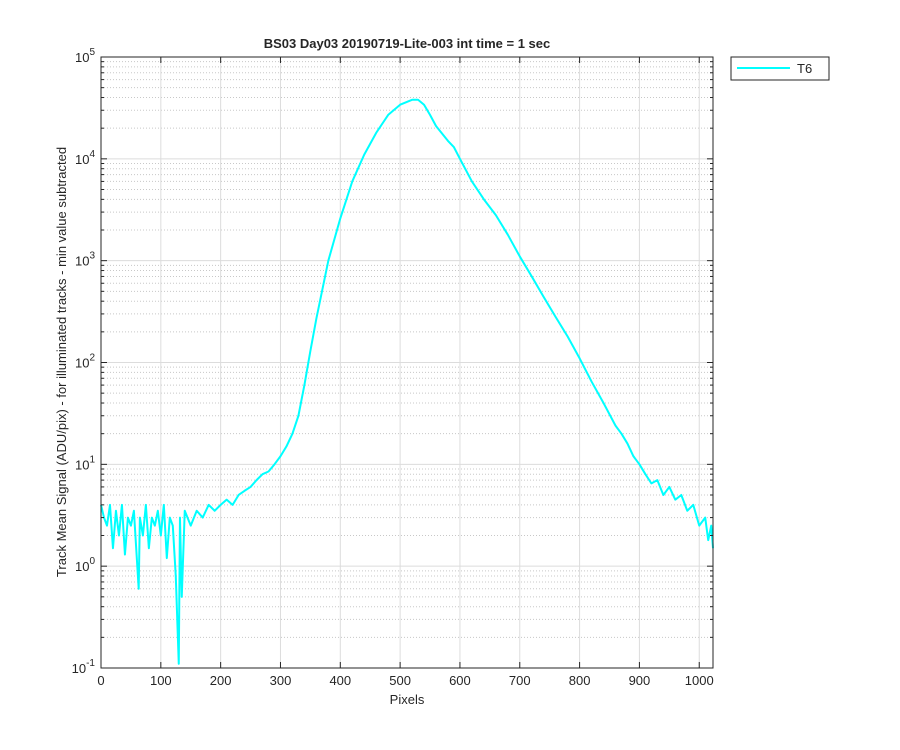 This screenshot has height=750, width=900. I want to click on y-tick-label: 10⁻¹, so click(84, 667).